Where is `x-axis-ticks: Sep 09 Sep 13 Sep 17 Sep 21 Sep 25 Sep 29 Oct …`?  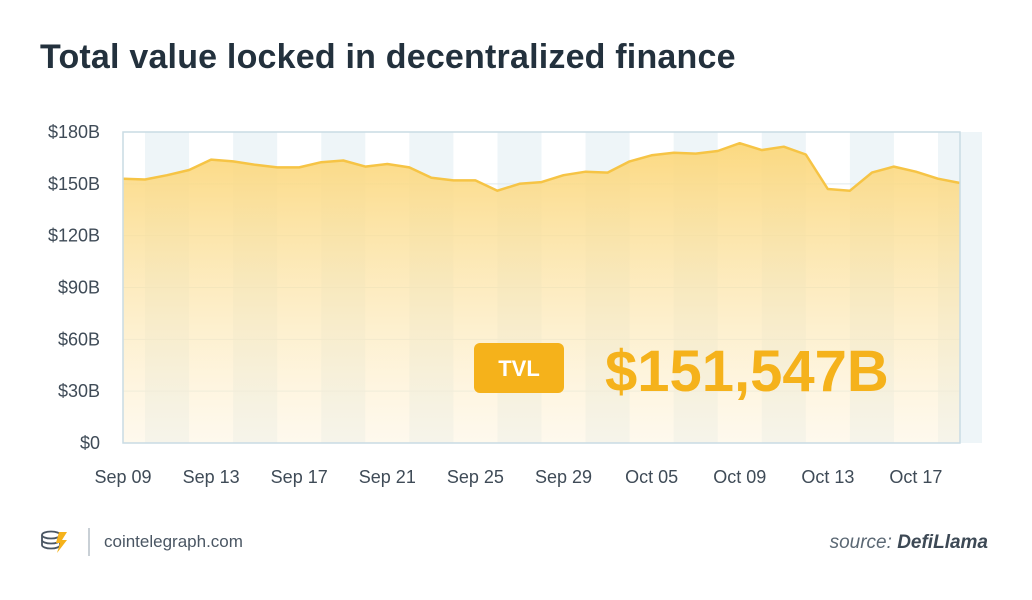 x-axis-ticks: Sep 09 Sep 13 Sep 17 Sep 21 Sep 25 Sep 29 Oct … is located at coordinates (518, 477).